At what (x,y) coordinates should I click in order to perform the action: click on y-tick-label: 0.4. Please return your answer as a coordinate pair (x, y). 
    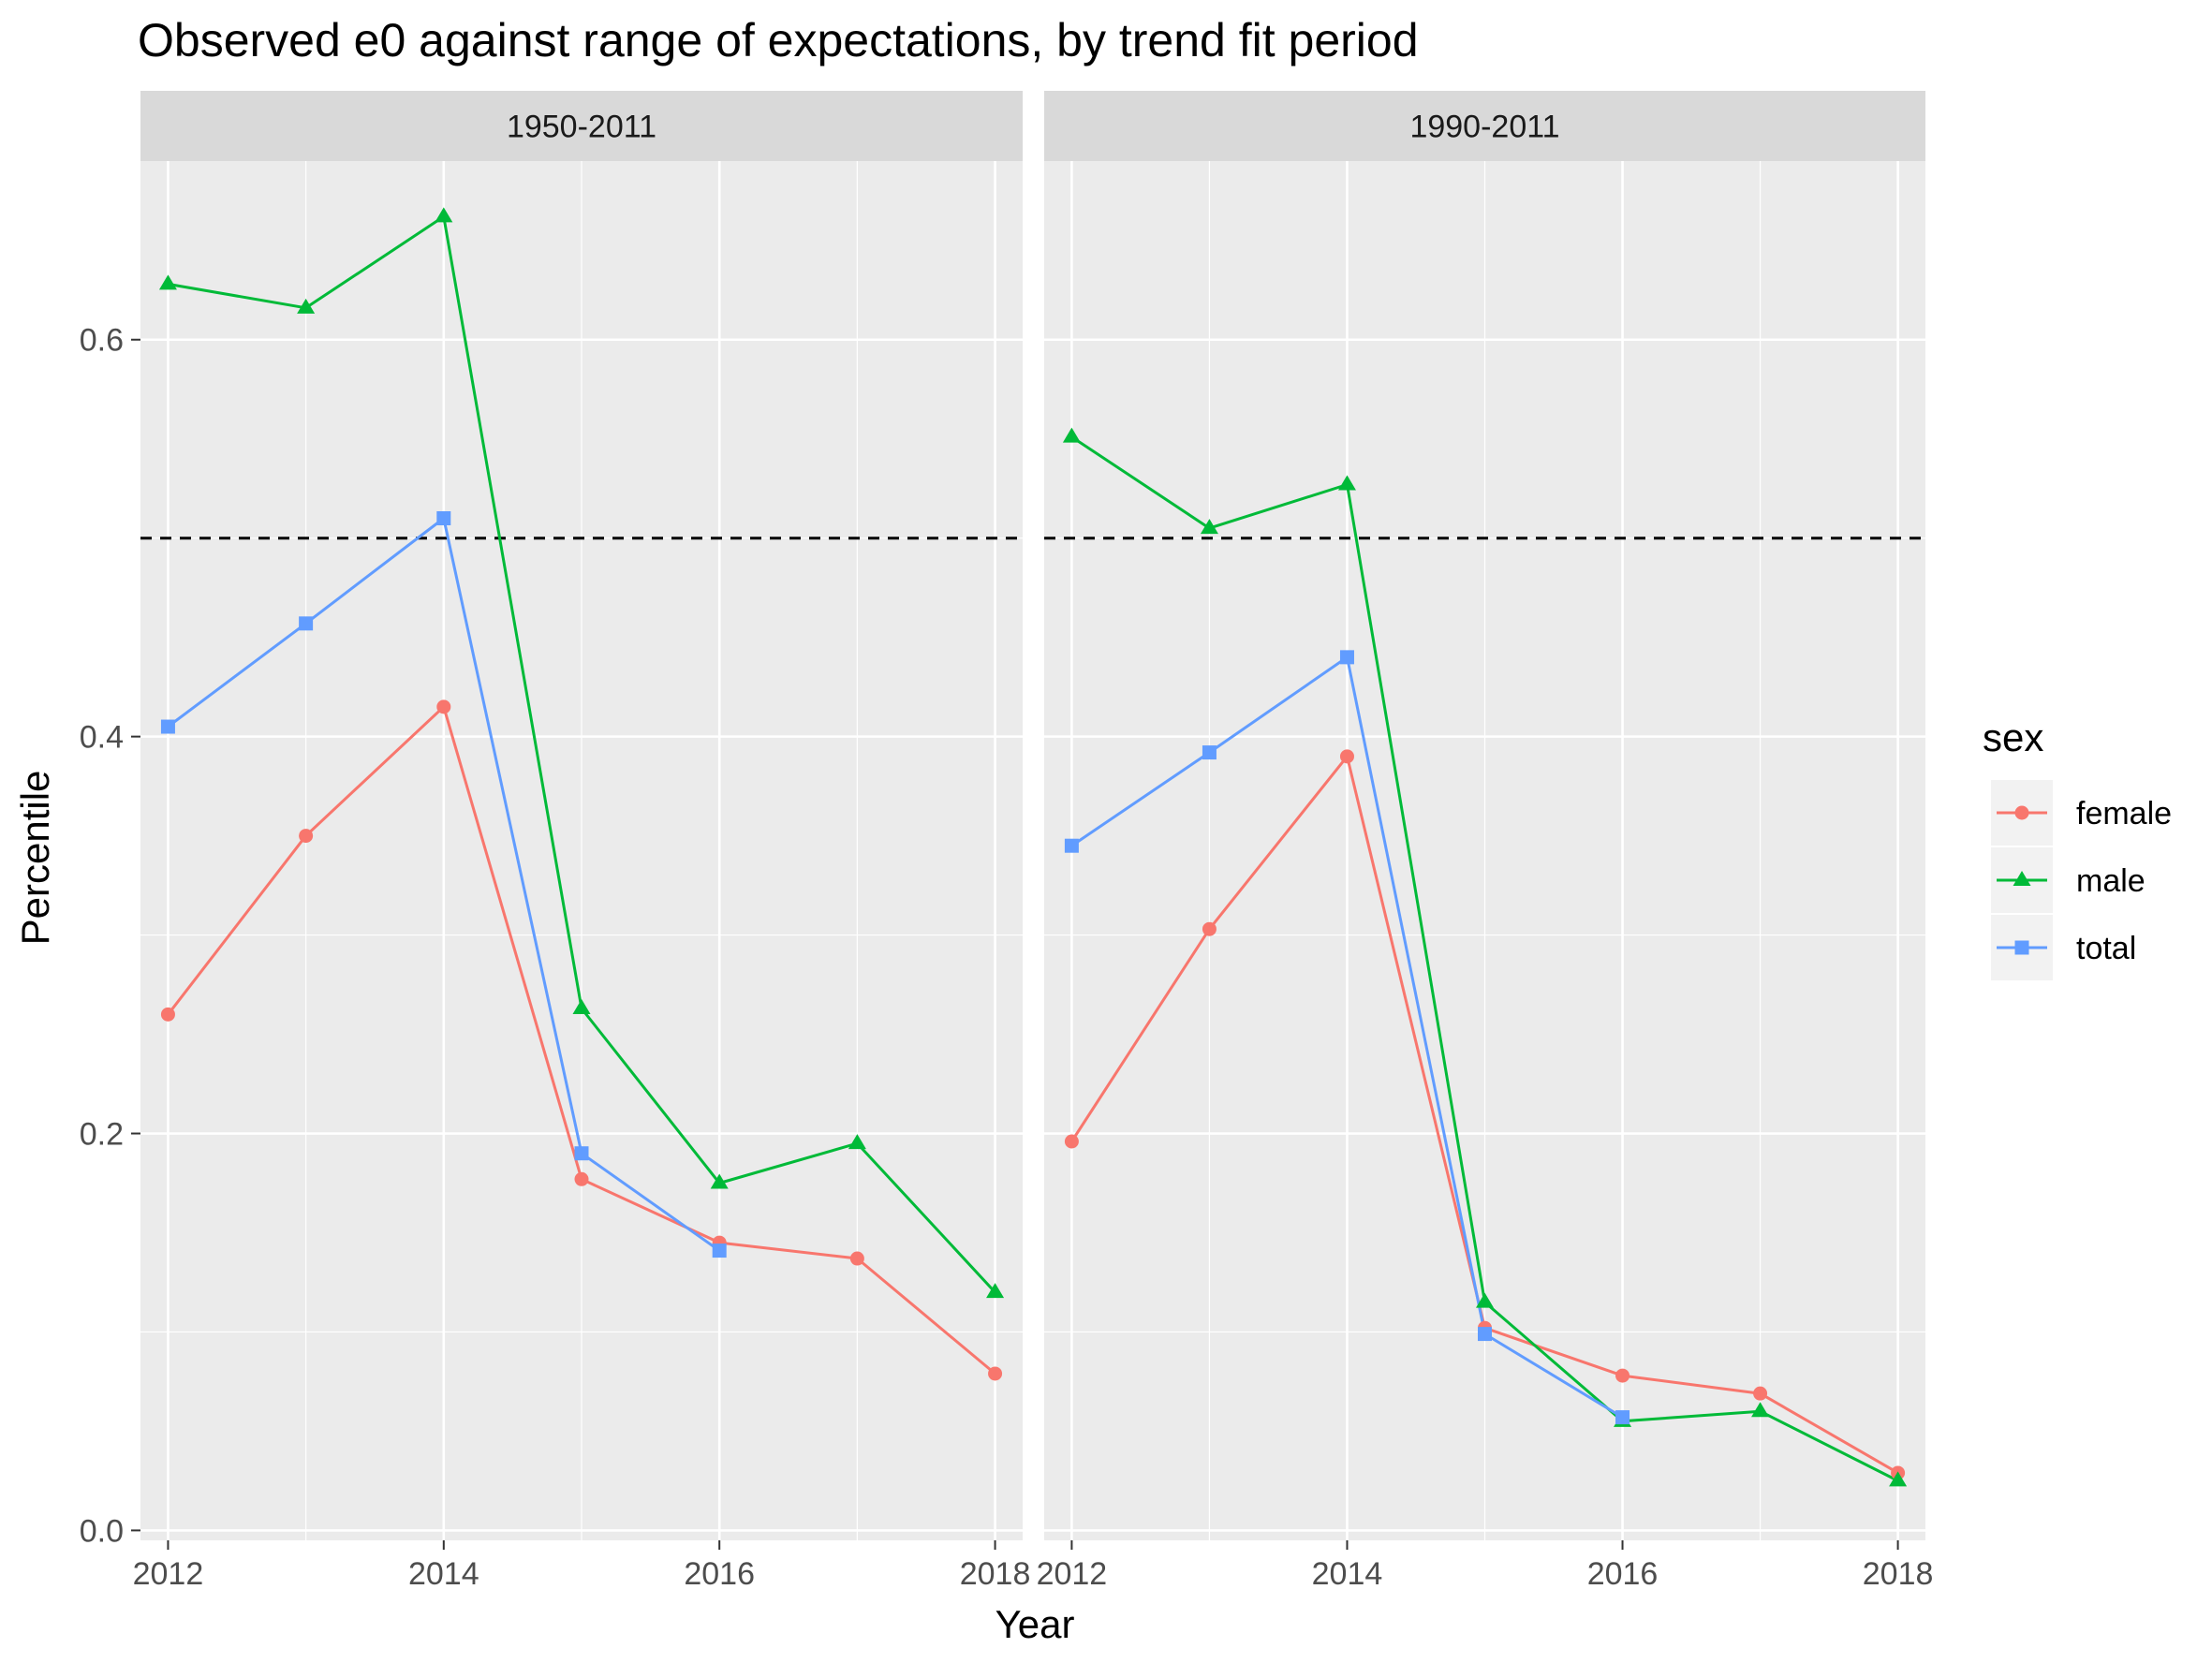
    Looking at the image, I should click on (102, 738).